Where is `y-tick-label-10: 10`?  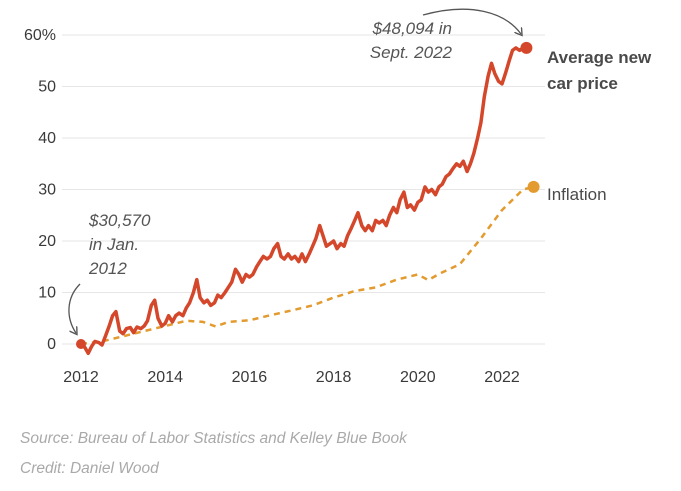
y-tick-label-10: 10 is located at coordinates (47, 293).